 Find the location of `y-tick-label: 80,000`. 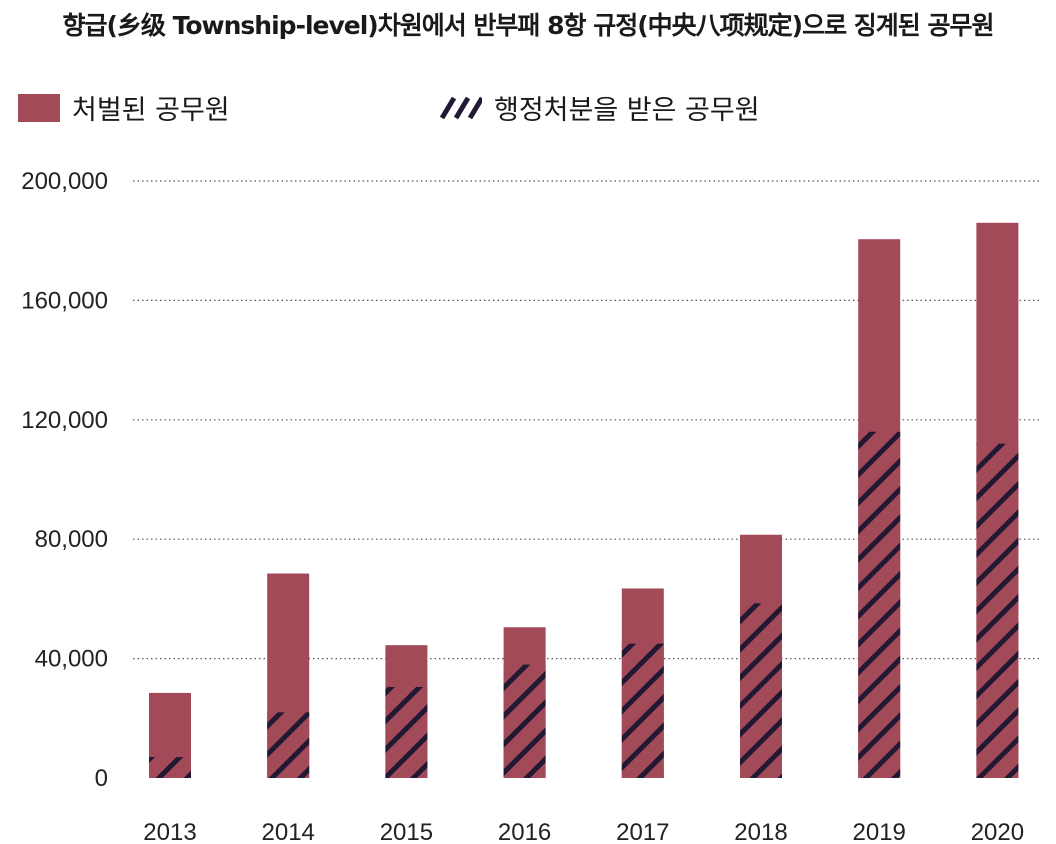

y-tick-label: 80,000 is located at coordinates (71, 539).